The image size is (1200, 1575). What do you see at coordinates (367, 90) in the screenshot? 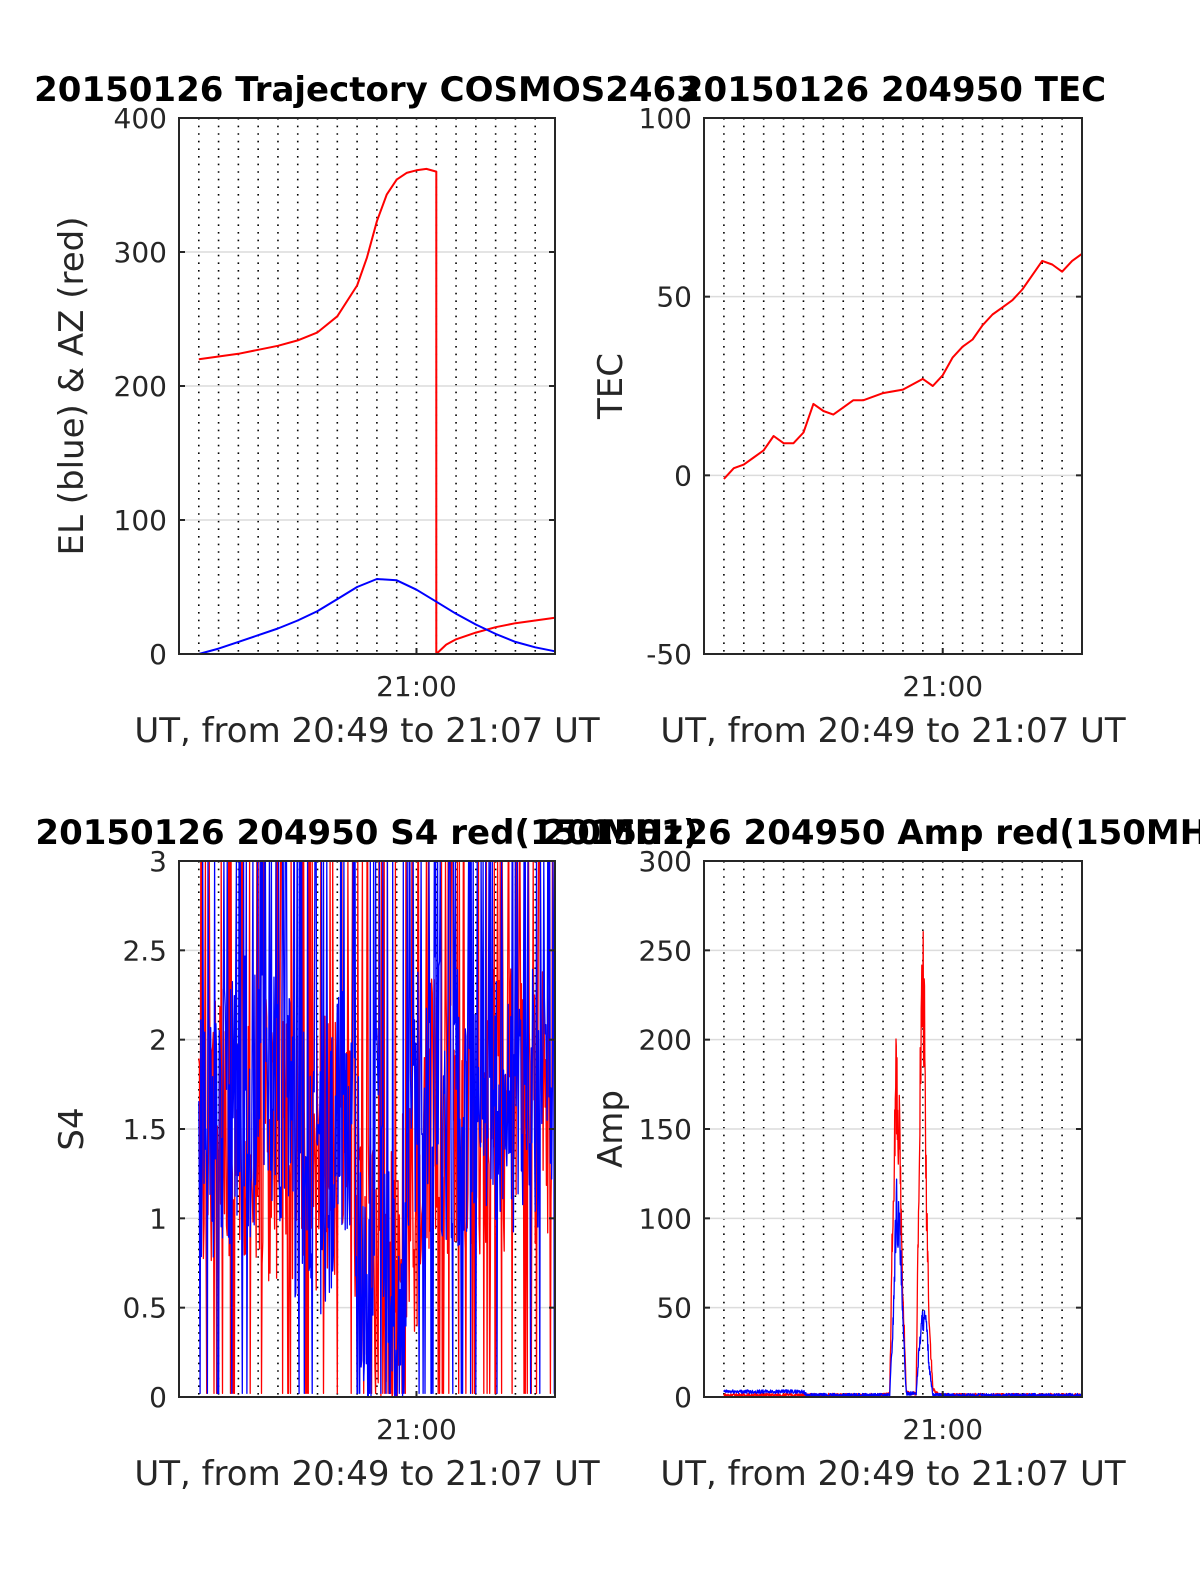
I see `chart-title: 20150126 Trajectory COSMOS2463` at bounding box center [367, 90].